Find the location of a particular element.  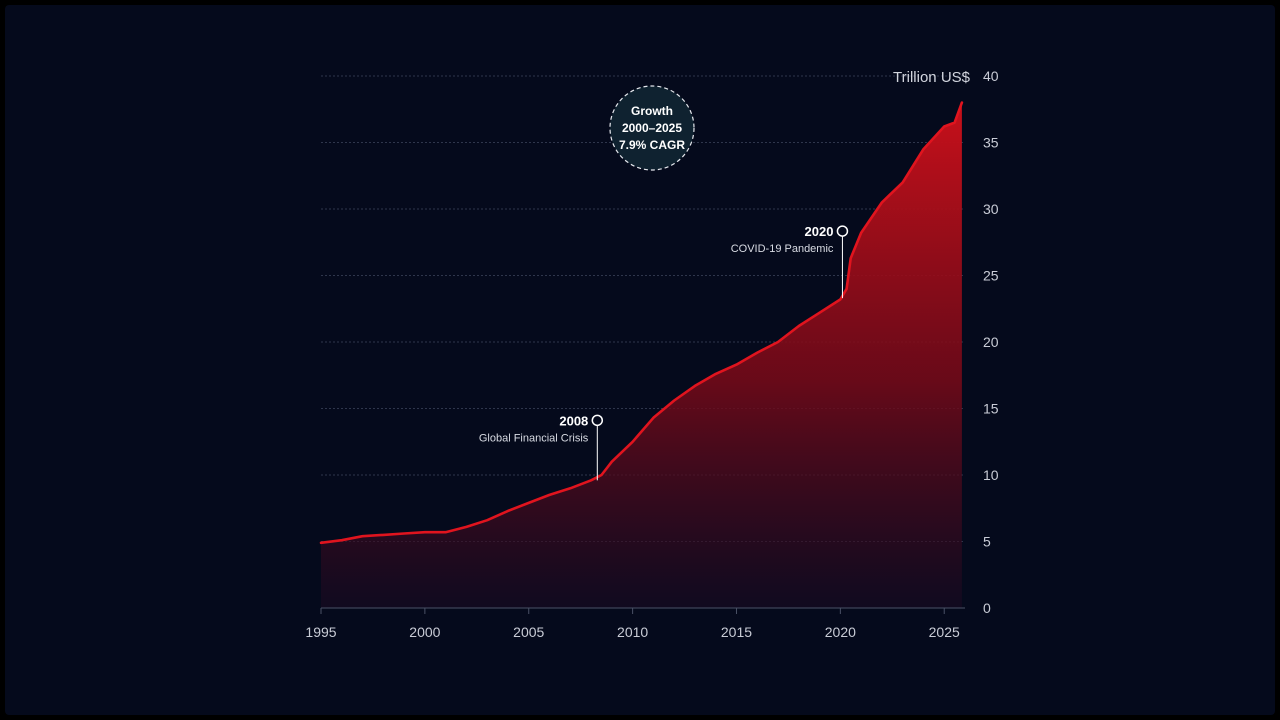

annotation-label: Global Financial Crisis is located at coordinates (534, 438).